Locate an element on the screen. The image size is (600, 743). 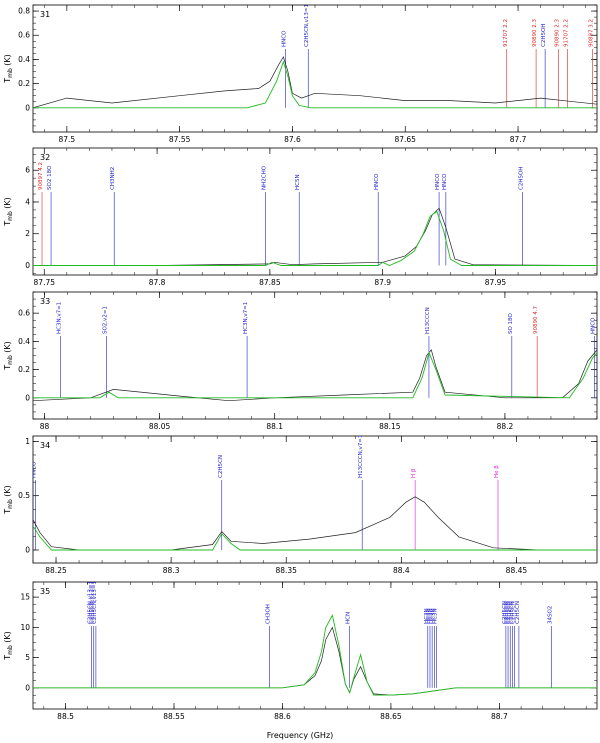
x-tick-label: 87.5 is located at coordinates (66, 139).